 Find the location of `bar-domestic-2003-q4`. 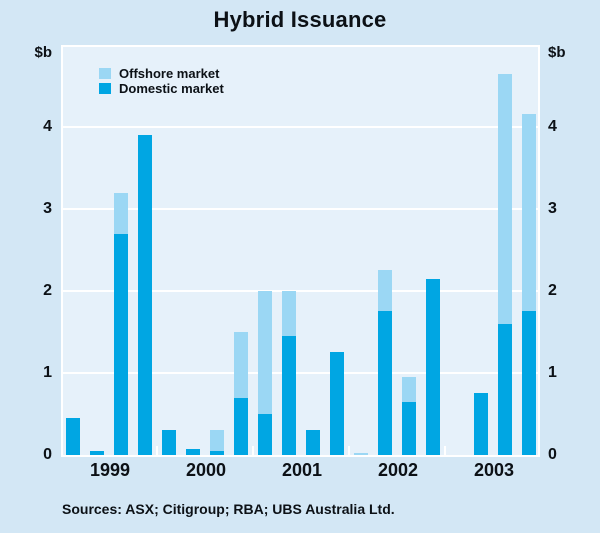

bar-domestic-2003-q4 is located at coordinates (529, 383).